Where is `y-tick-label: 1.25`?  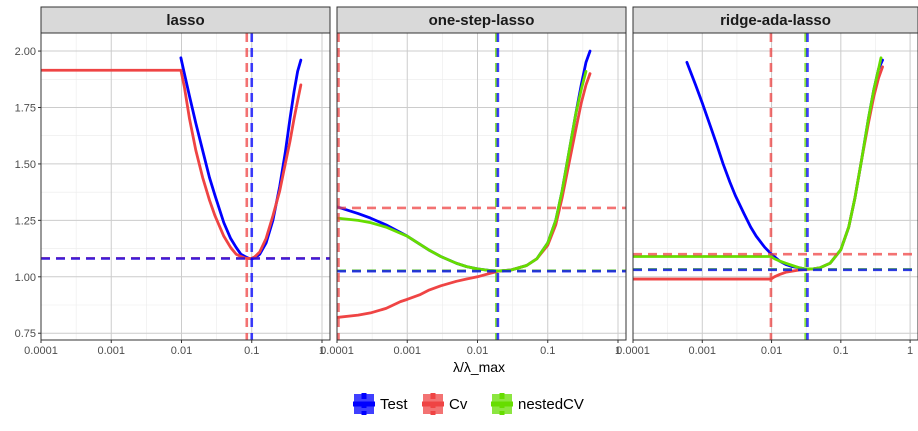 y-tick-label: 1.25 is located at coordinates (25, 221).